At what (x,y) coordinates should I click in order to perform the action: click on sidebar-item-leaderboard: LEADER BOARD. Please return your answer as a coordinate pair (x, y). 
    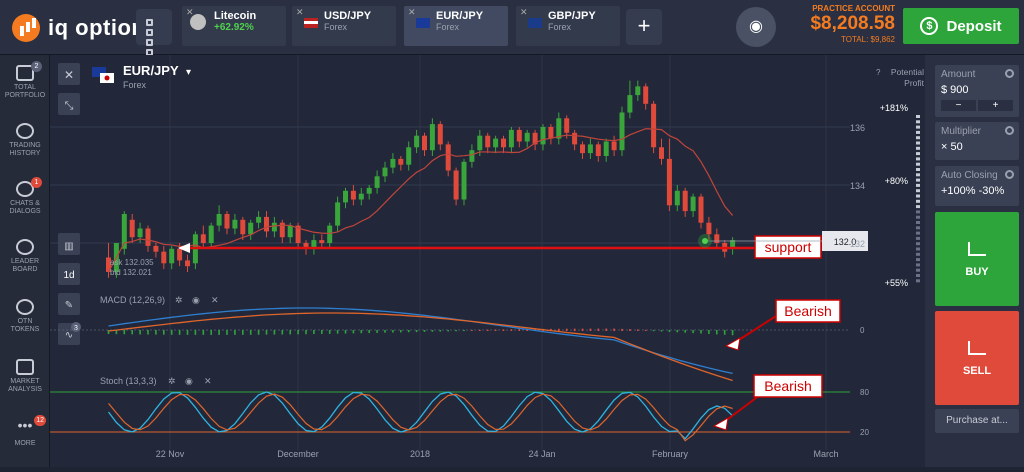
    Looking at the image, I should click on (25, 256).